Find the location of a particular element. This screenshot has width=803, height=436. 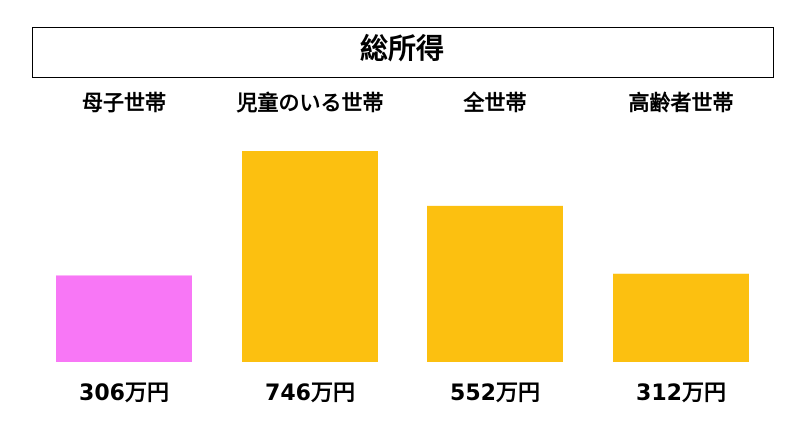

category-label: 児童のいる世帯 is located at coordinates (310, 103).